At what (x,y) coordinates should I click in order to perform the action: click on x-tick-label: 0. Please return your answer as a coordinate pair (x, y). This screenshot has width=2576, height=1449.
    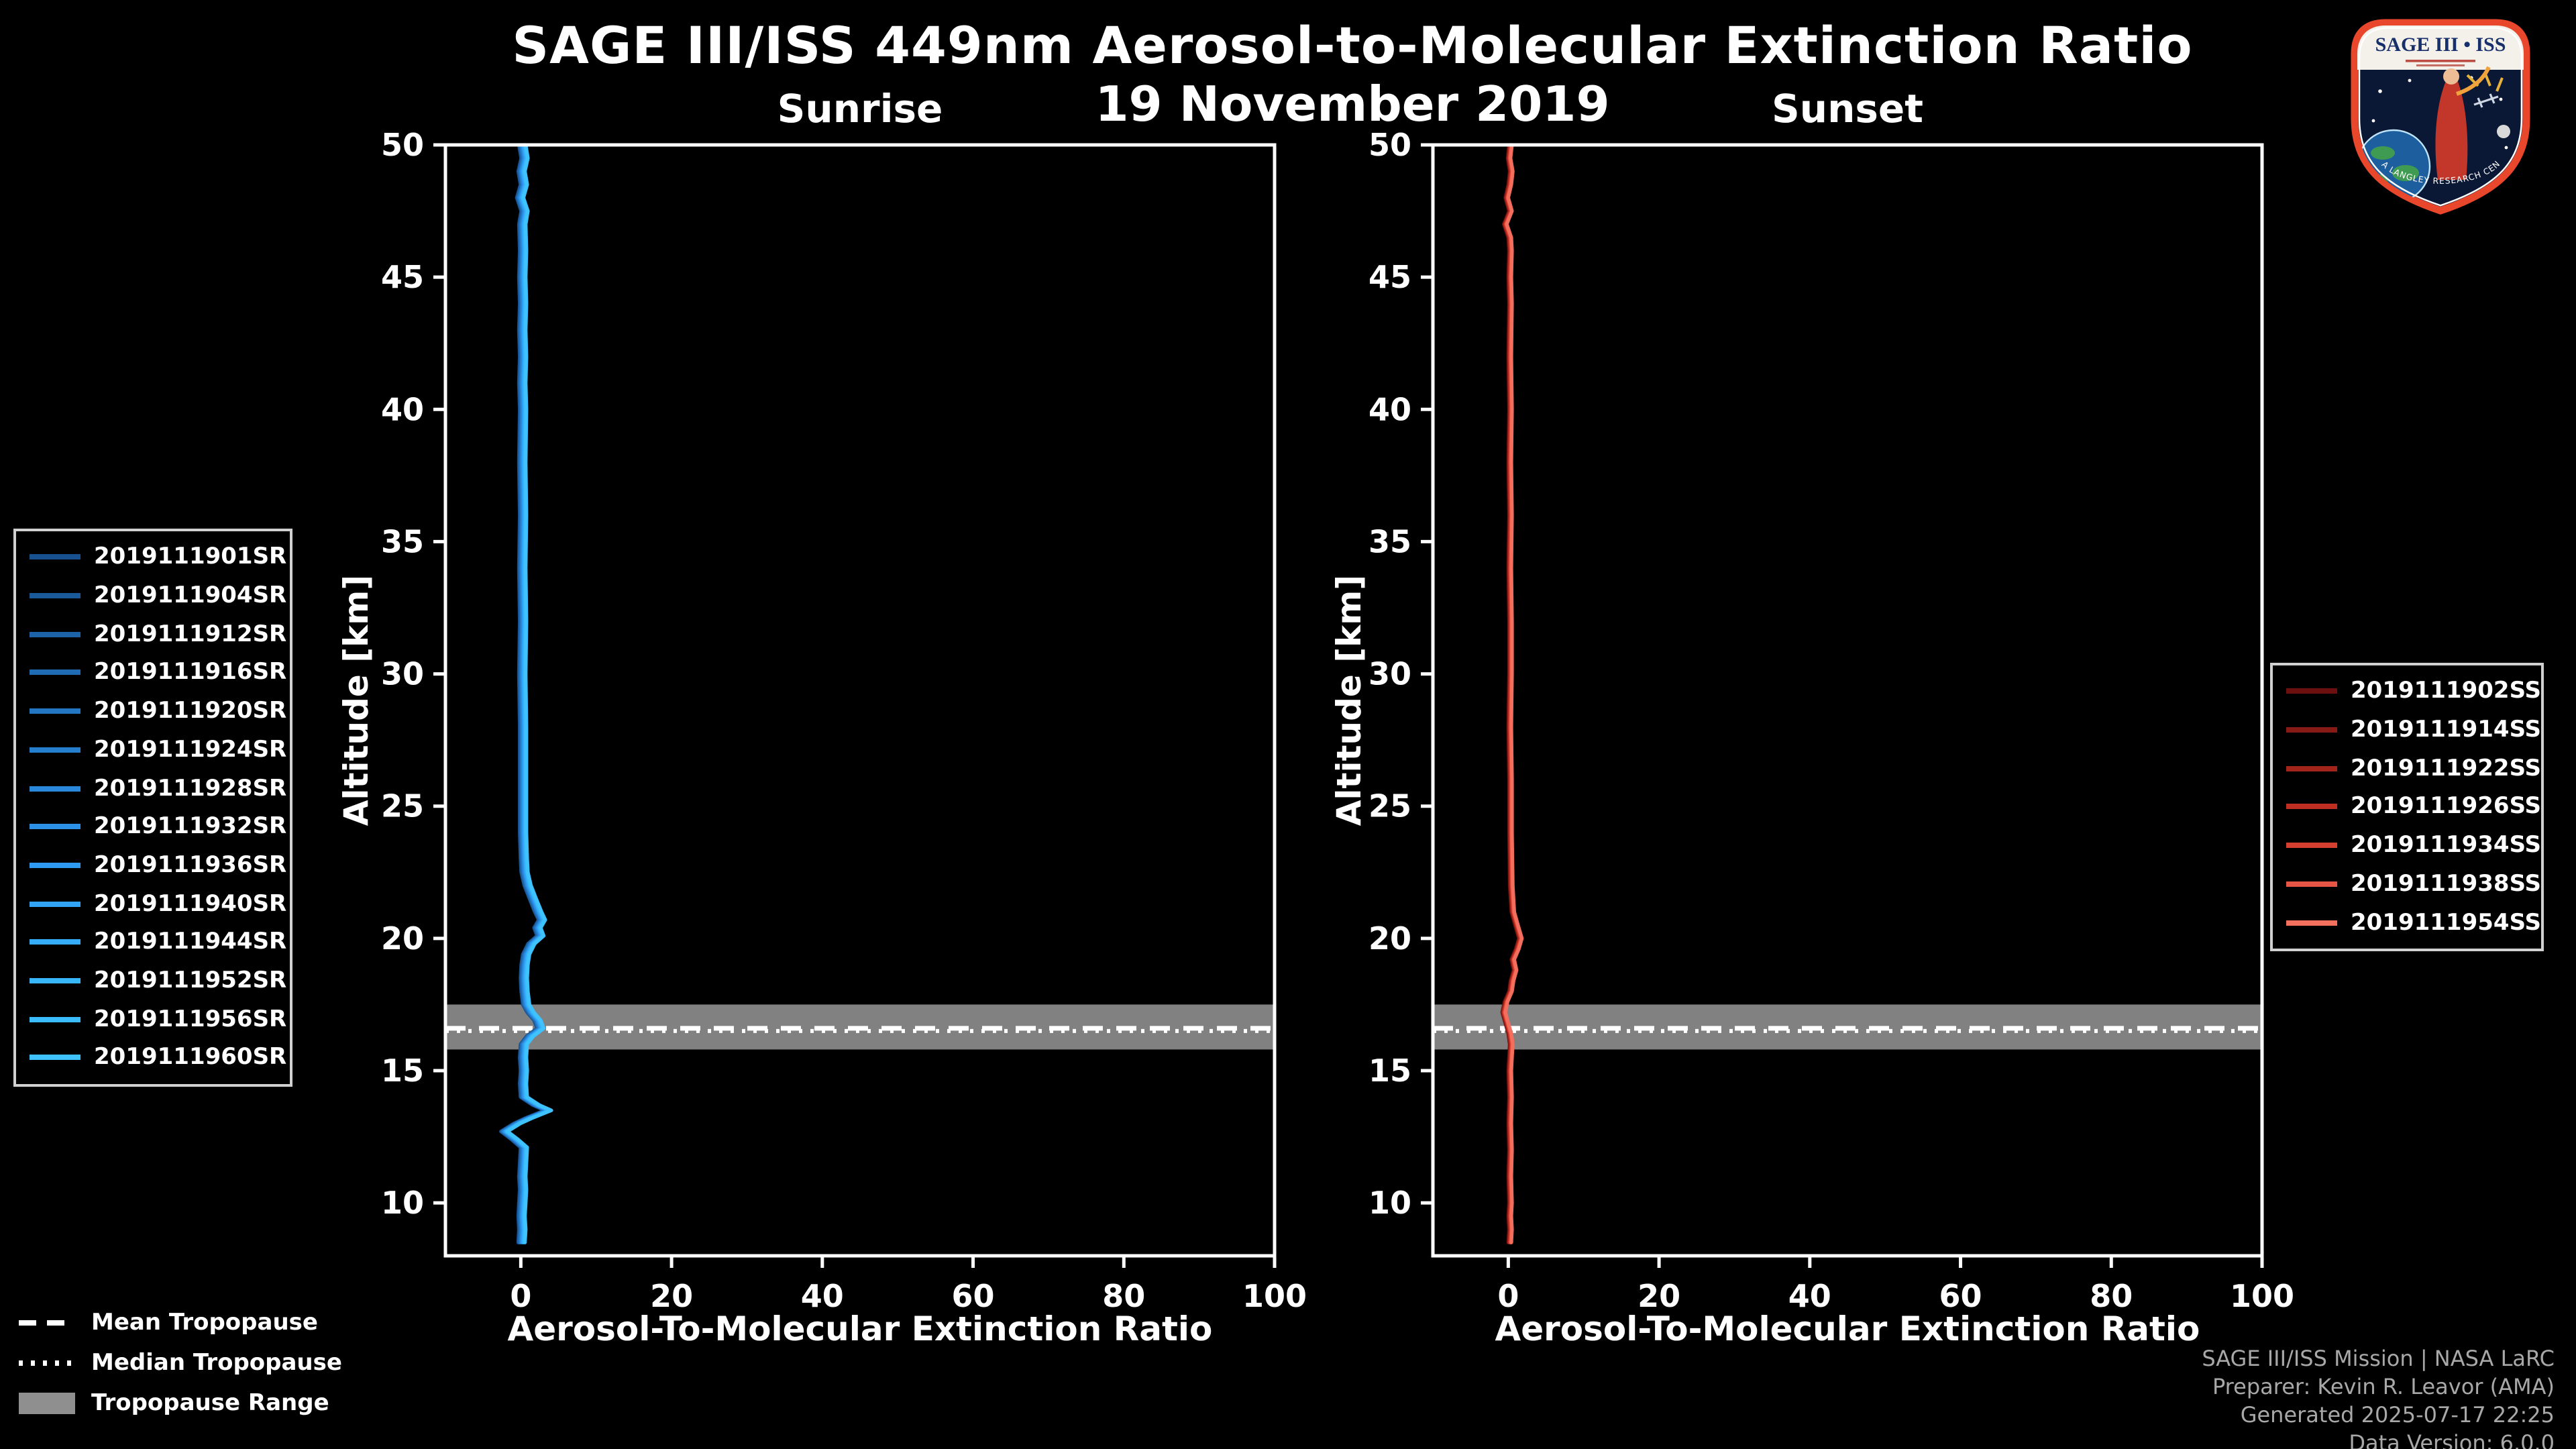
    Looking at the image, I should click on (520, 1296).